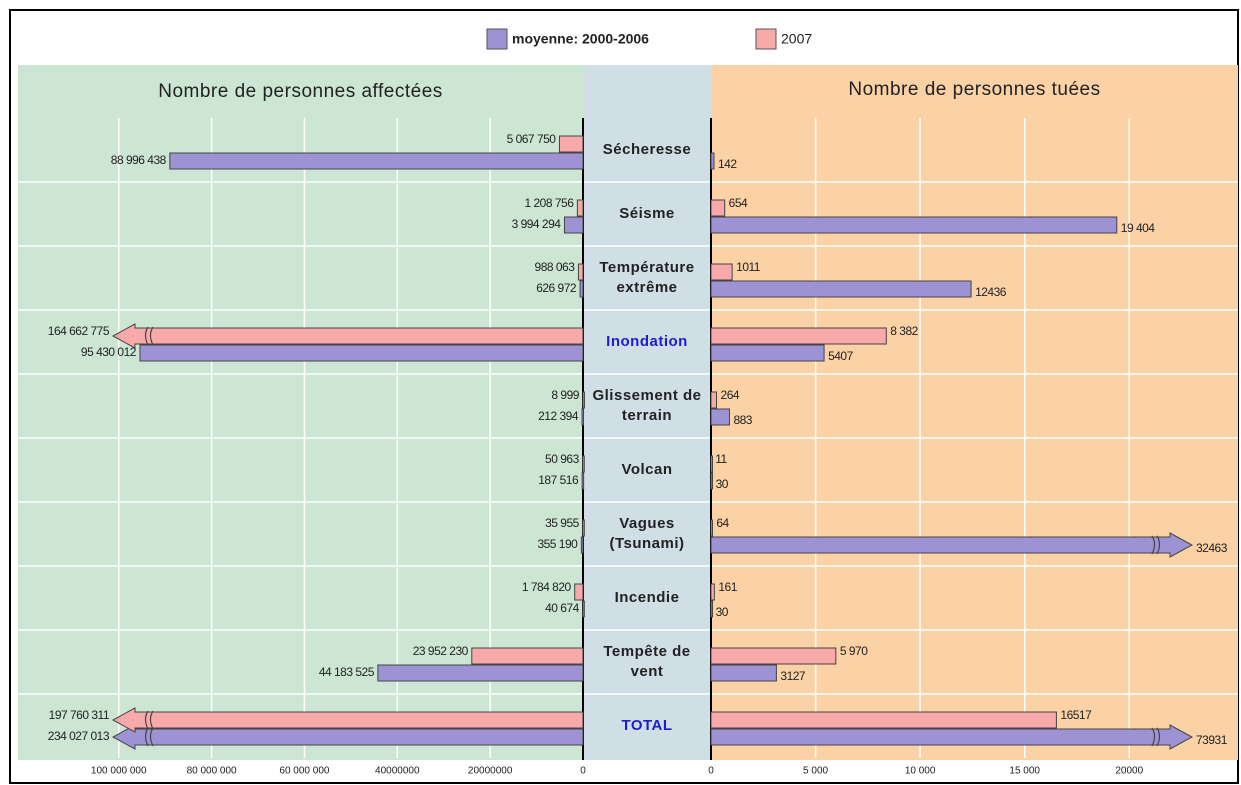 Image resolution: width=1241 pixels, height=785 pixels. Describe the element at coordinates (647, 661) in the screenshot. I see `category-label: Tempête de vent` at that location.